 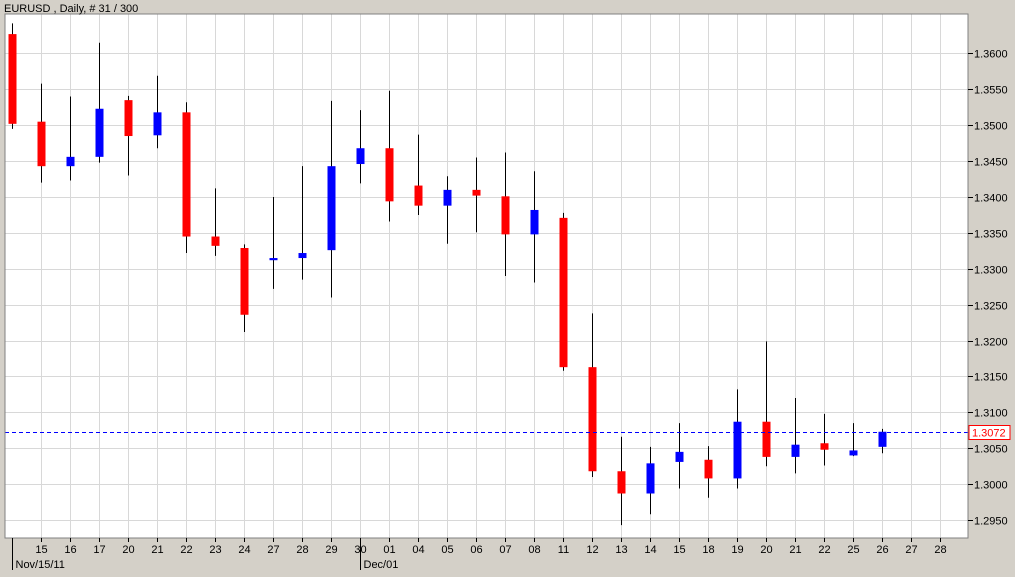 I want to click on x-tick-label: 14, so click(x=650, y=550).